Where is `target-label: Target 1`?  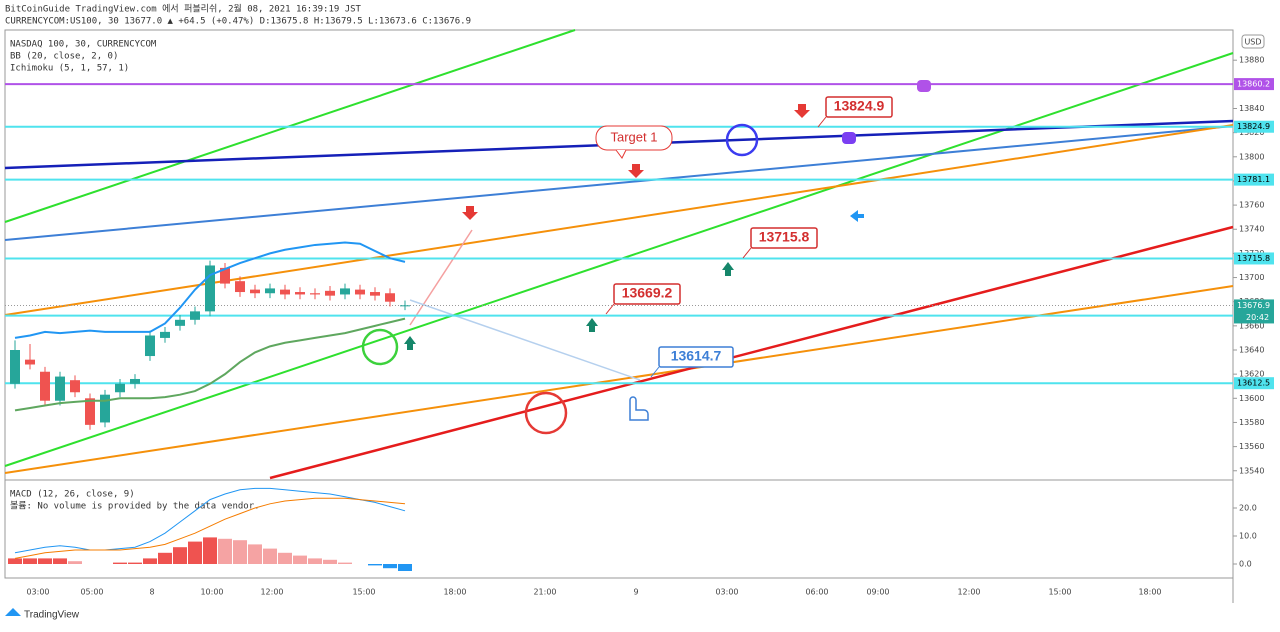
target-label: Target 1 is located at coordinates (634, 136).